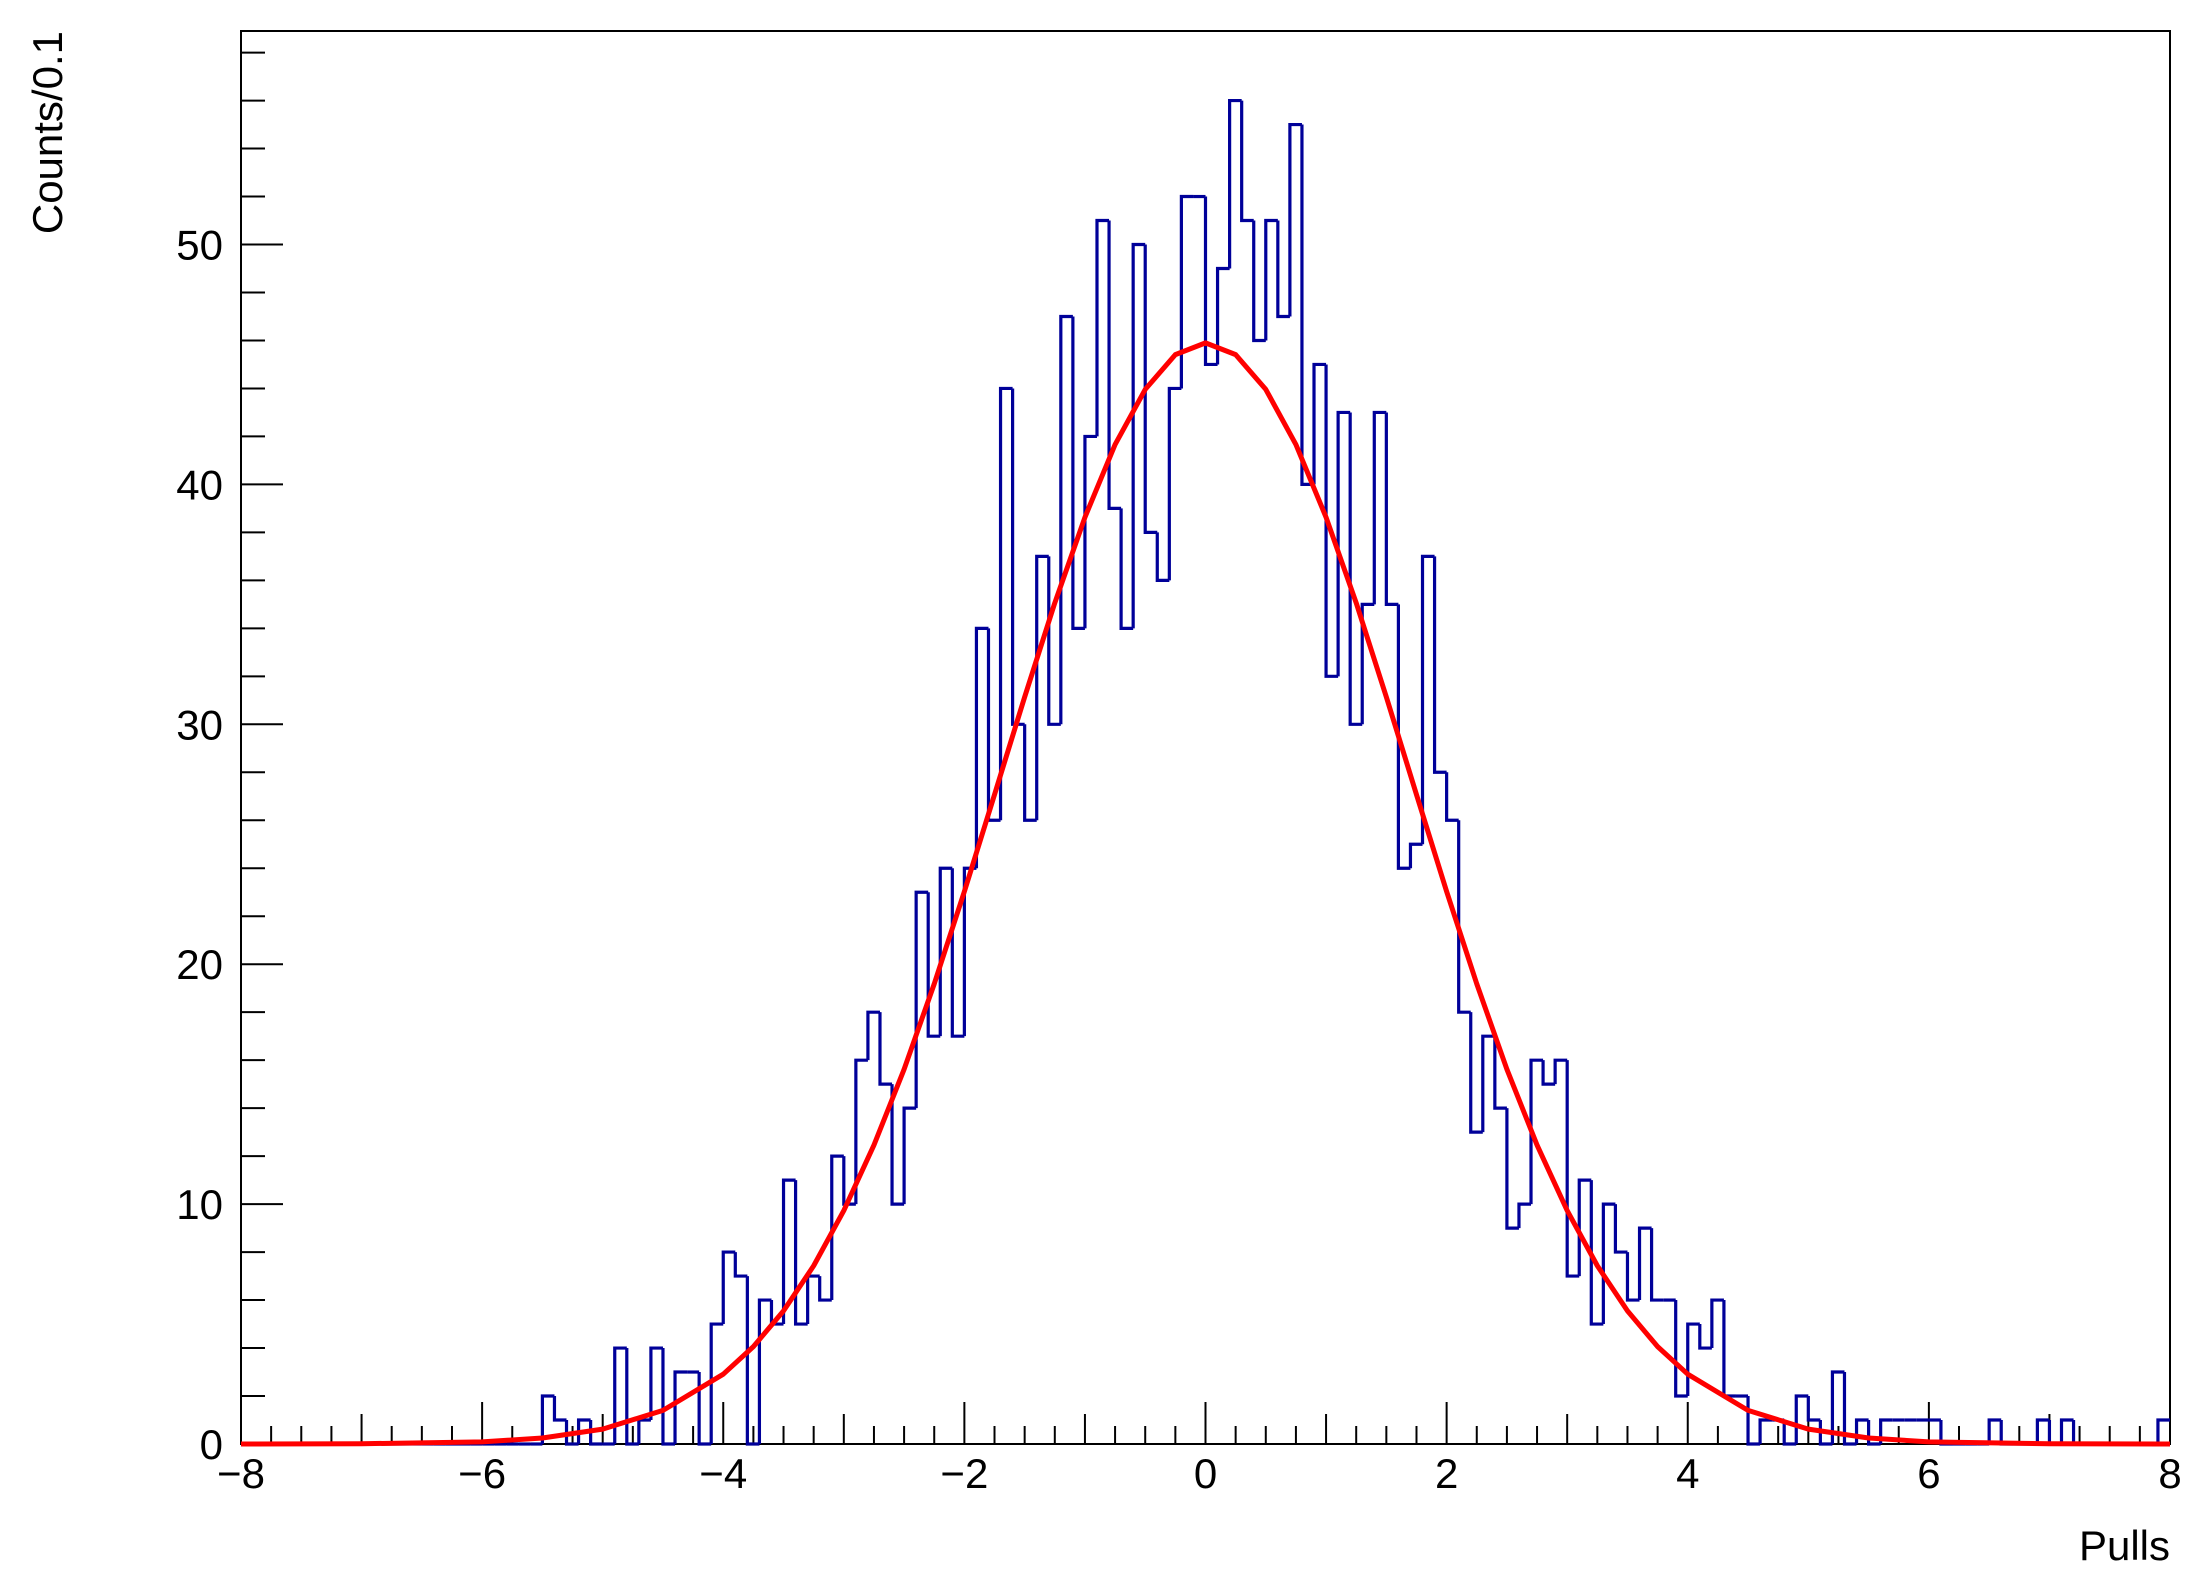 The width and height of the screenshot is (2204, 1596). Describe the element at coordinates (199, 1204) in the screenshot. I see `y-tick-label: 10` at that location.